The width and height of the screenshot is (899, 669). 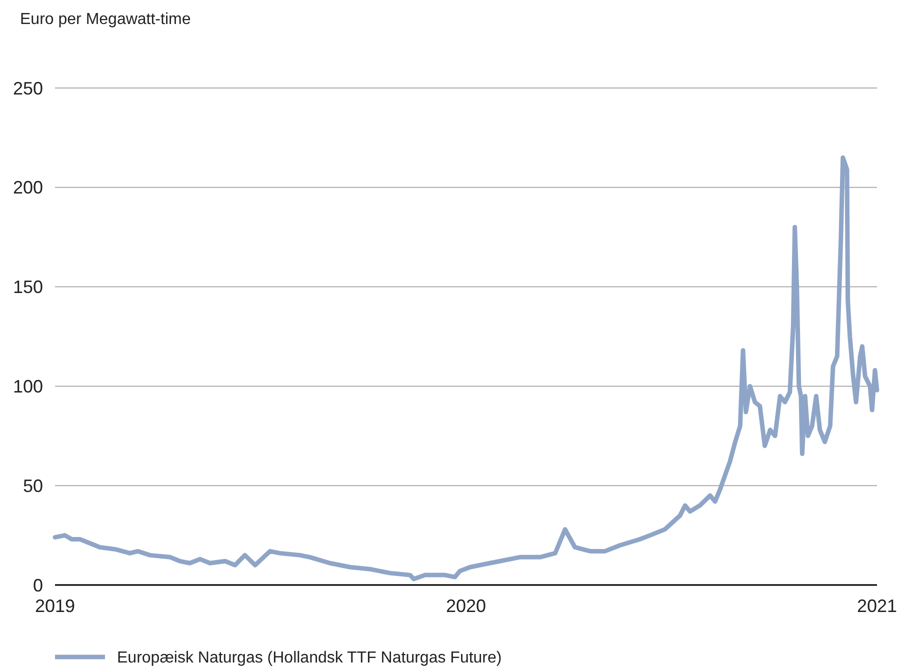 I want to click on y-tick-label: 150, so click(x=27, y=287).